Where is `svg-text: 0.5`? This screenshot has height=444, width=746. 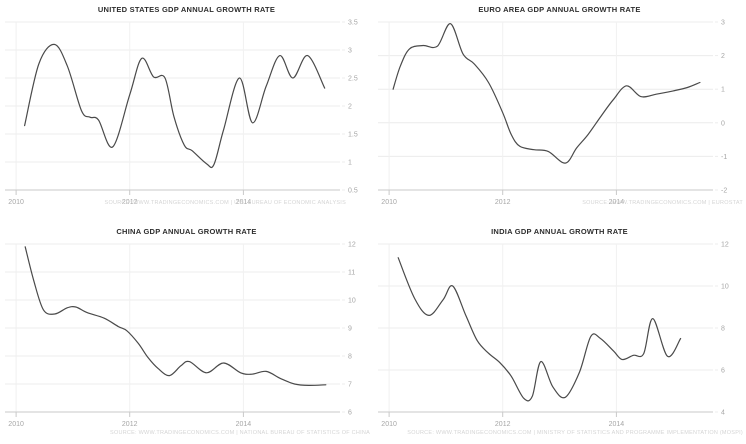 svg-text: 0.5 is located at coordinates (353, 191).